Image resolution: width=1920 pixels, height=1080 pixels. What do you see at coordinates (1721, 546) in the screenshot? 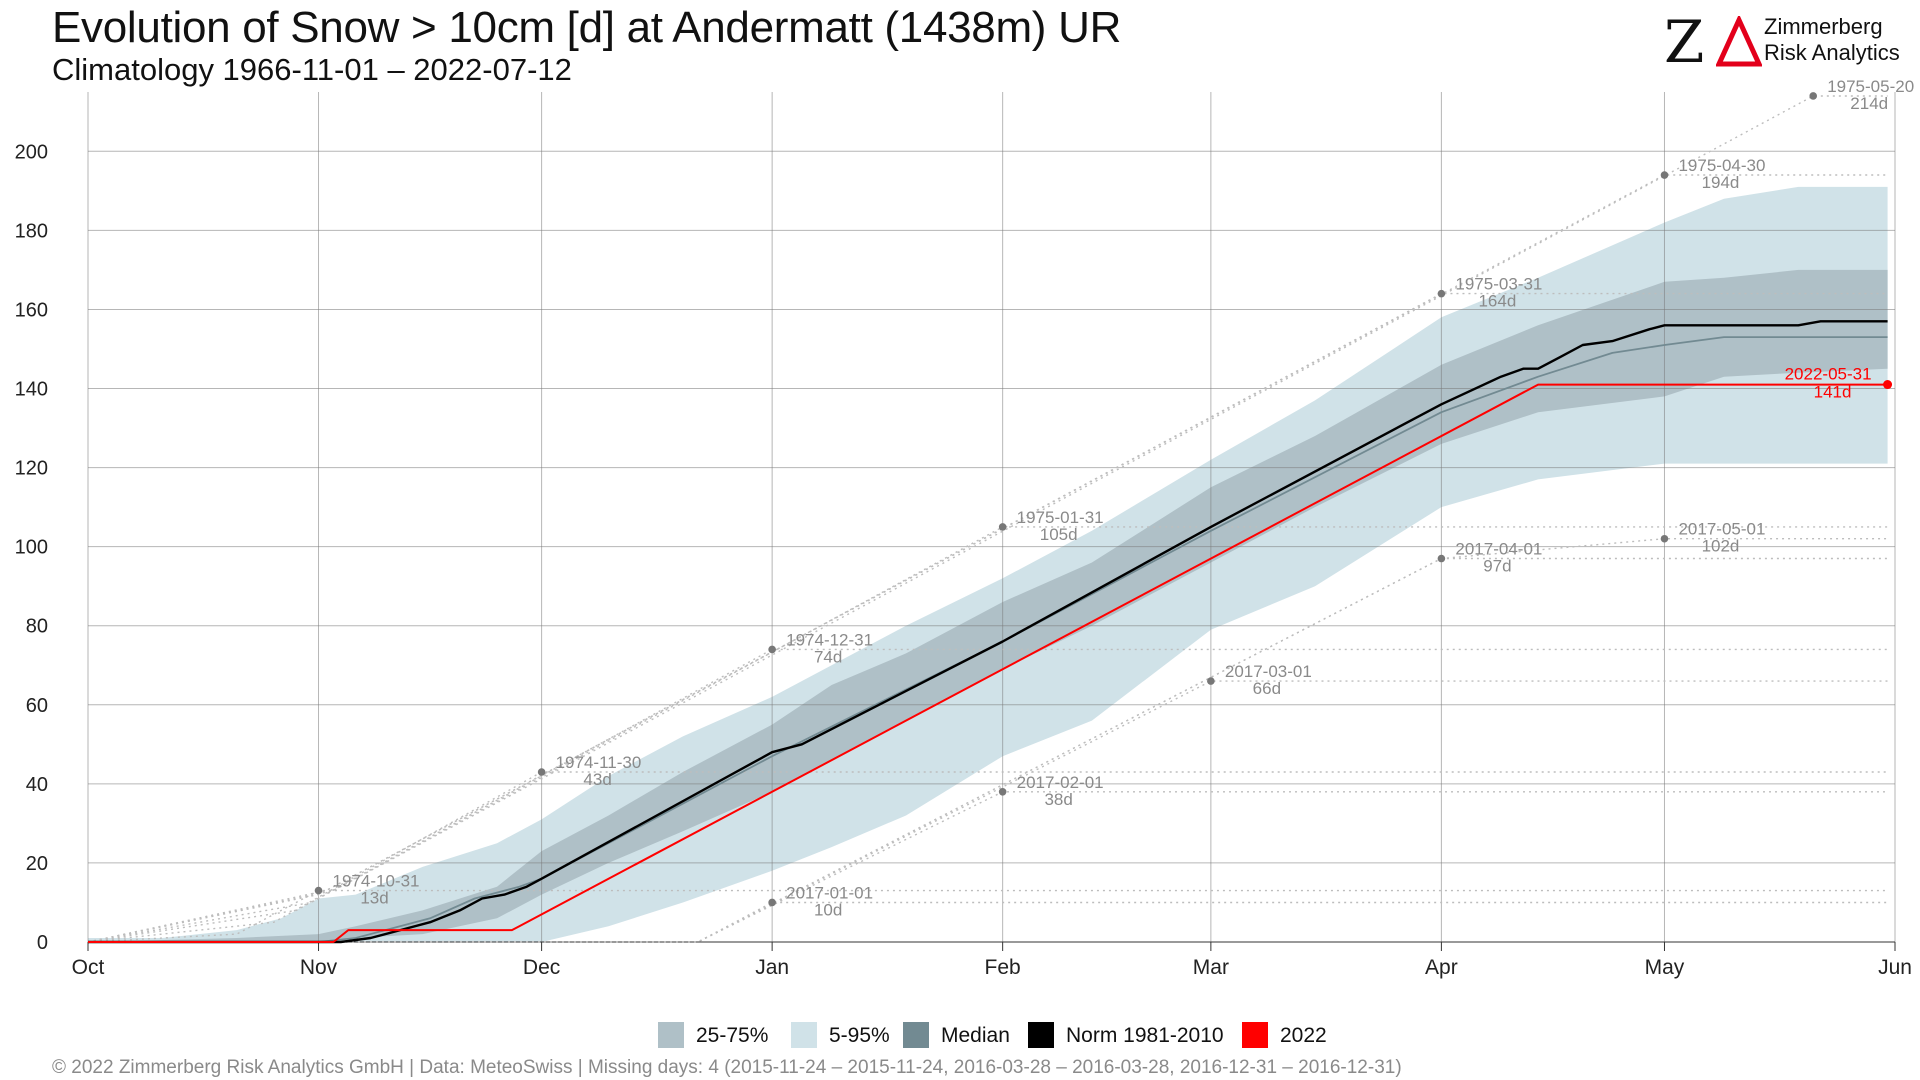
I see `annotation-value-label: 102d` at bounding box center [1721, 546].